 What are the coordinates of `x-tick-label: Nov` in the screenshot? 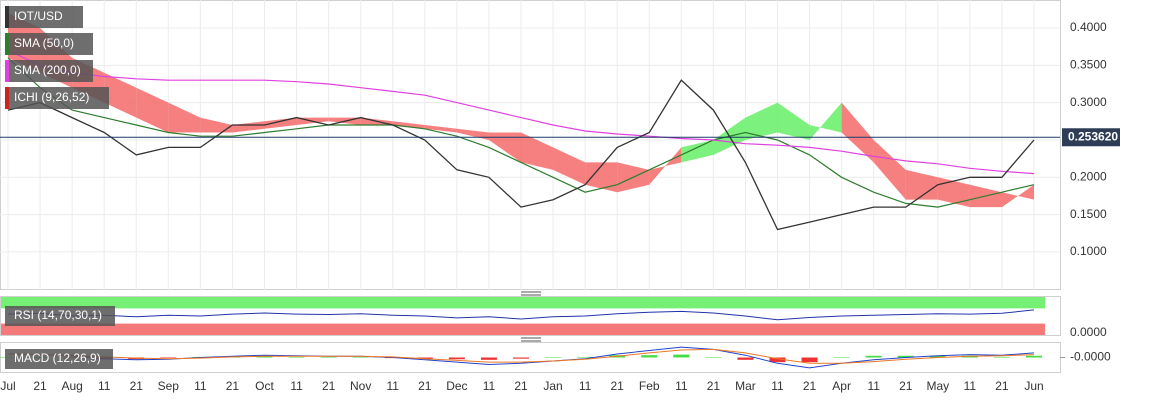 It's located at (360, 386).